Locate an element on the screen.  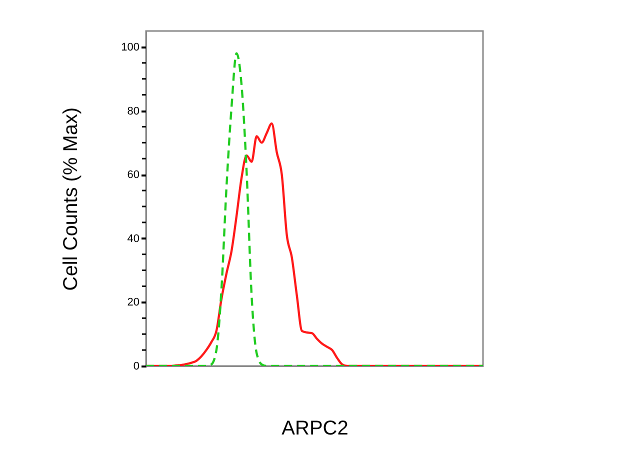
y-axis-title: Cell Counts (% Max) is located at coordinates (71, 199).